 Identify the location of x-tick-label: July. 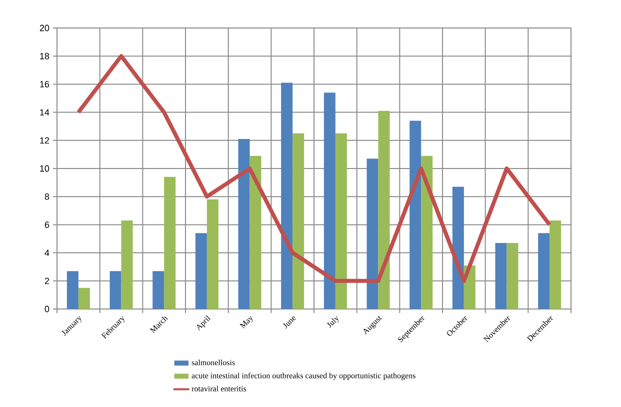
(332, 322).